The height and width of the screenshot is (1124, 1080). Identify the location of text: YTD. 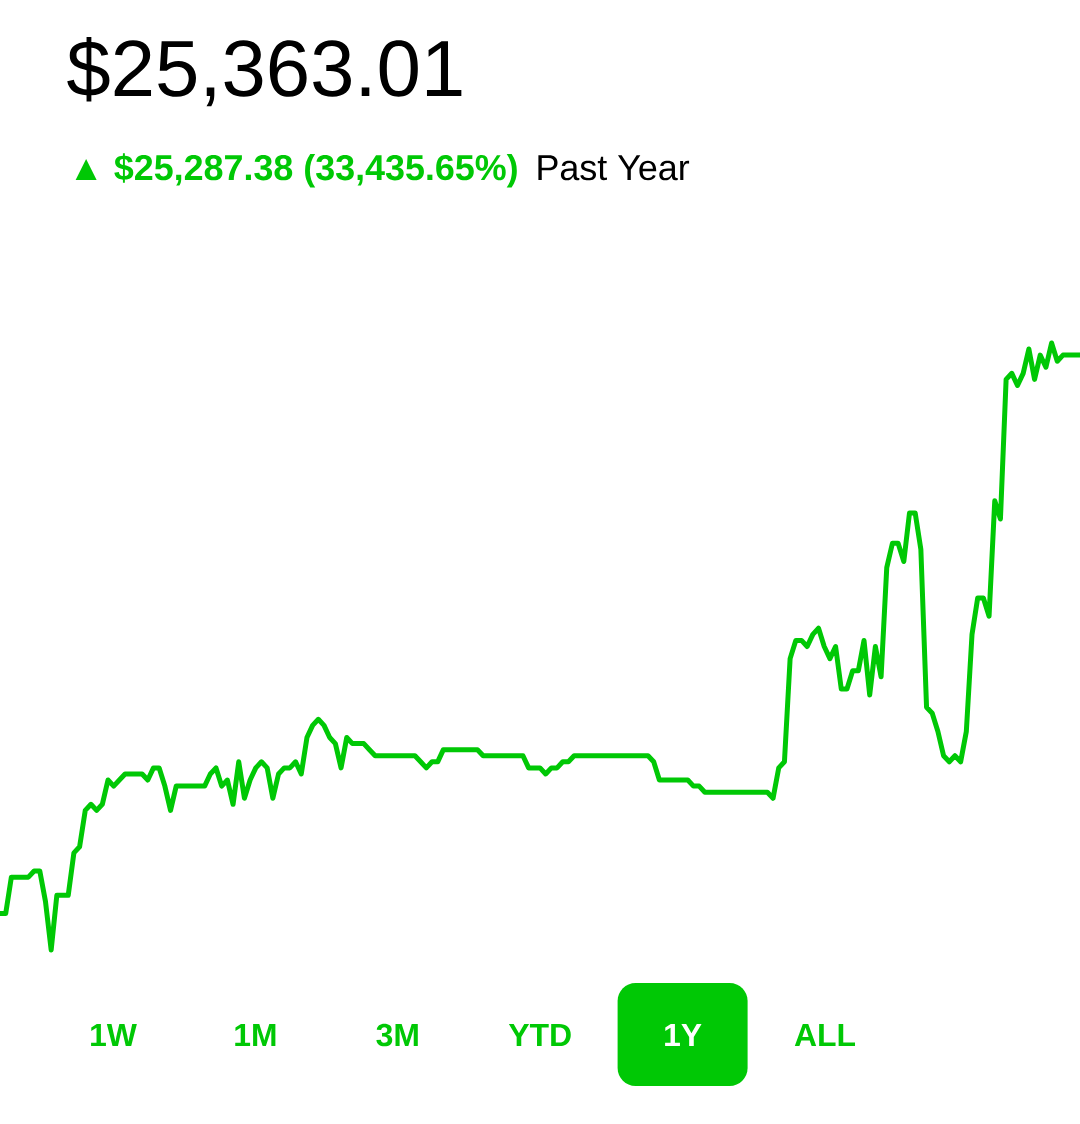
(539, 1035).